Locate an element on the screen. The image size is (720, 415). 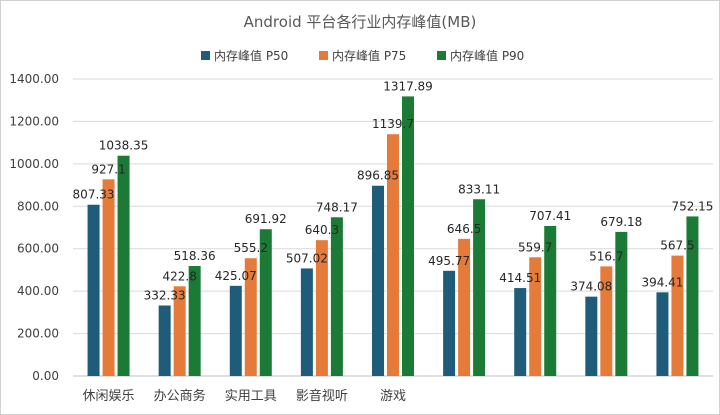
data-label: 833.11 is located at coordinates (479, 189).